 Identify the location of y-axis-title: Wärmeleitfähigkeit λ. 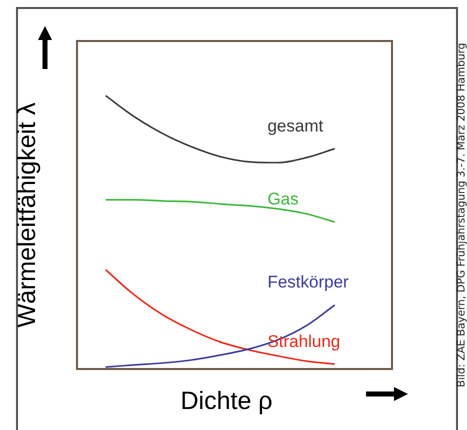
(26, 215).